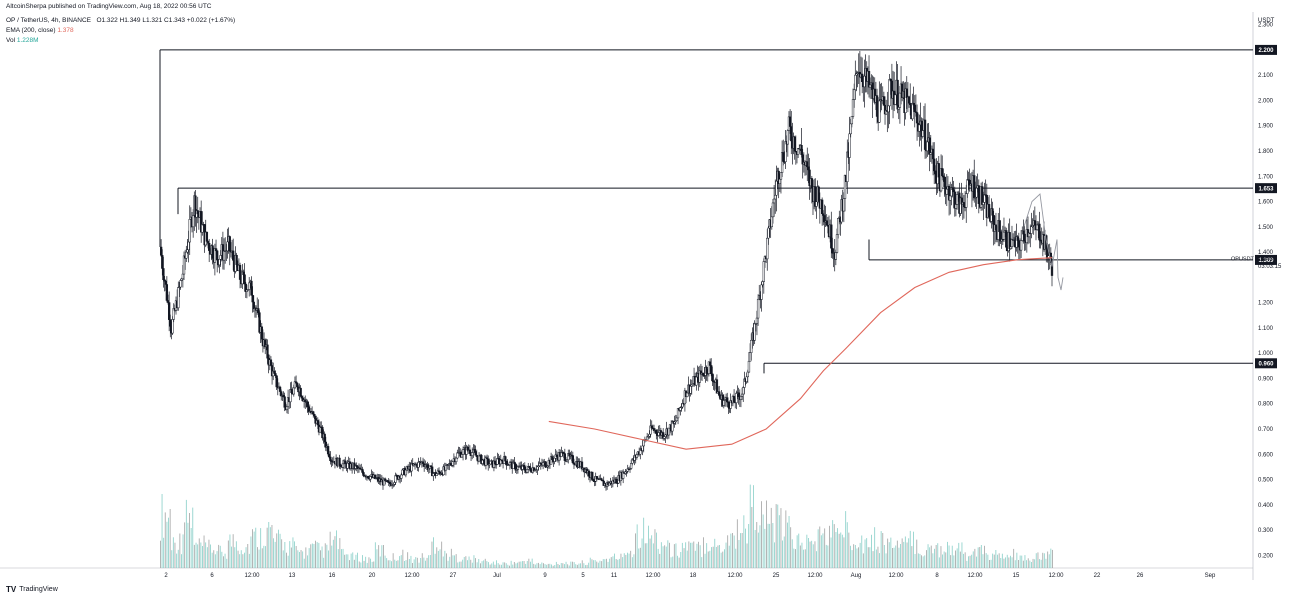 The height and width of the screenshot is (600, 1292). What do you see at coordinates (1266, 481) in the screenshot?
I see `y-tick-label: 0.500` at bounding box center [1266, 481].